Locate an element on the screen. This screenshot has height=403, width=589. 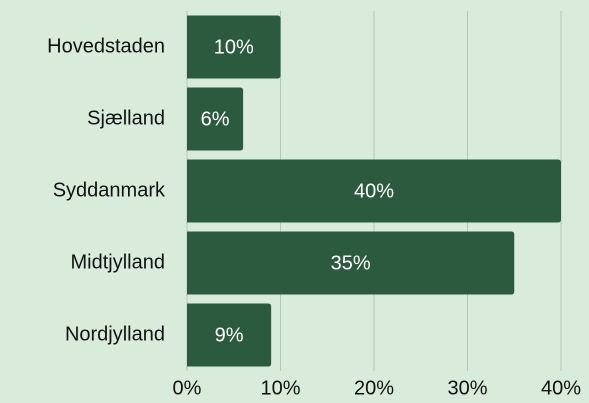
y-tick-label: Hovedstaden is located at coordinates (106, 46).